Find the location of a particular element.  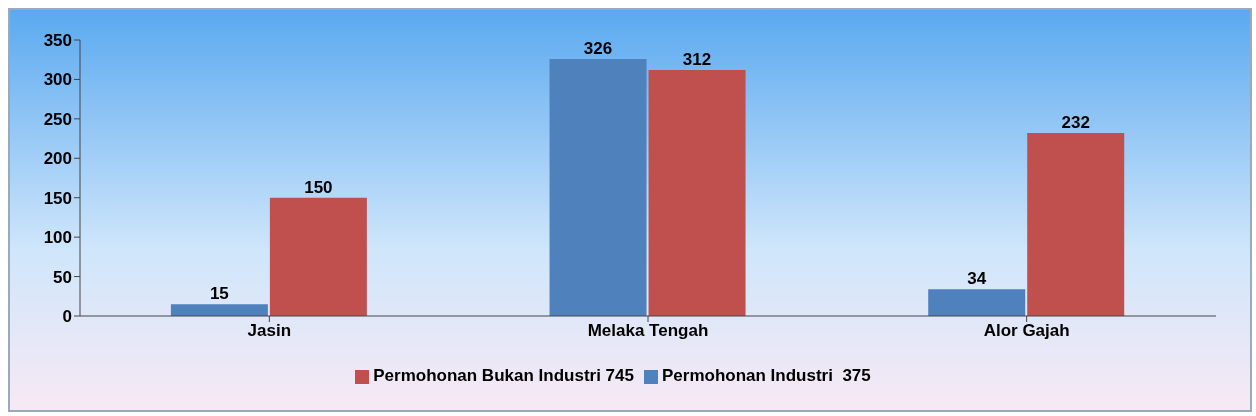

y-tick-label: 250 is located at coordinates (57, 119).